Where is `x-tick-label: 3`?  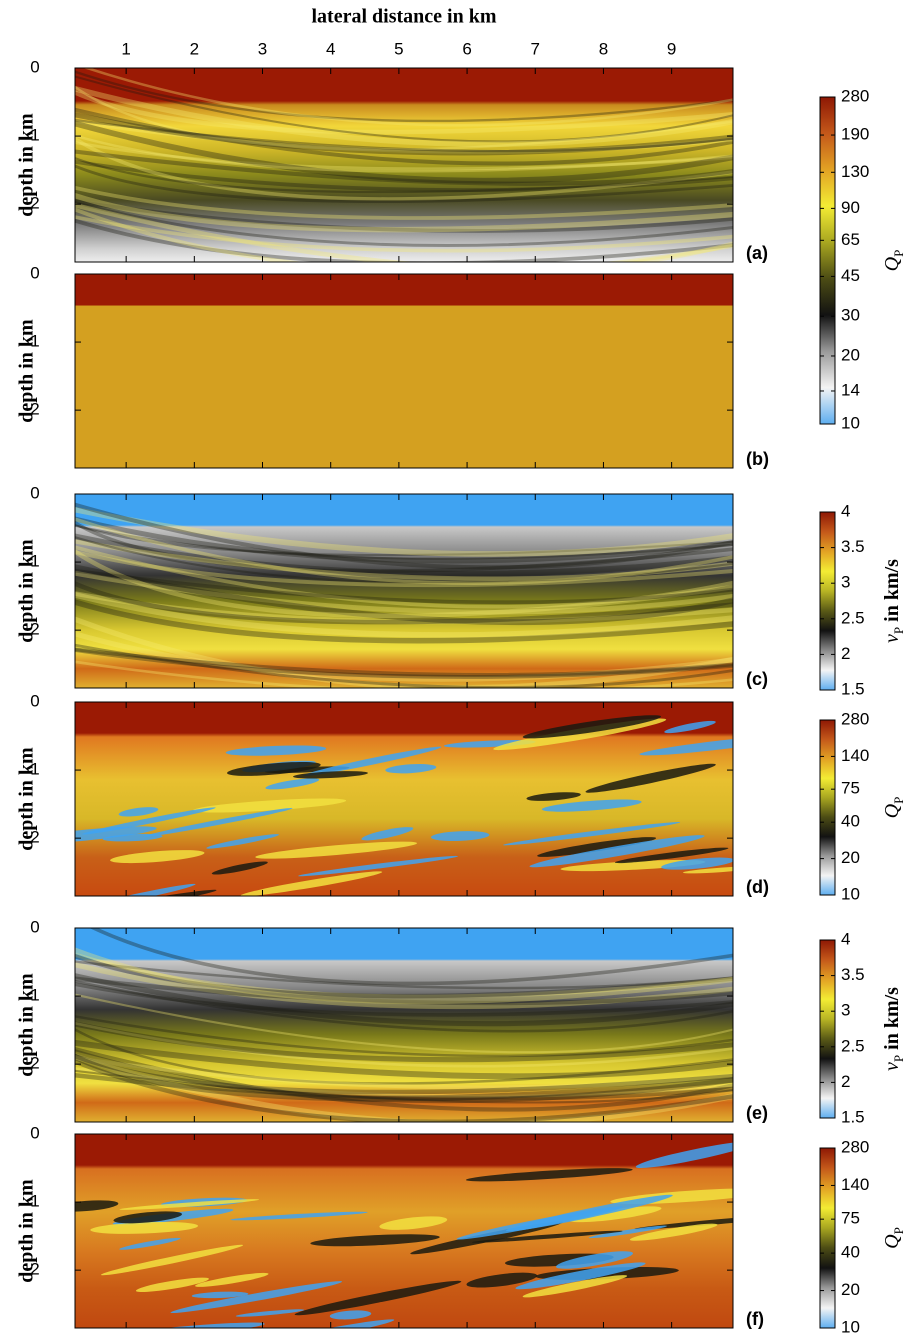 x-tick-label: 3 is located at coordinates (262, 48).